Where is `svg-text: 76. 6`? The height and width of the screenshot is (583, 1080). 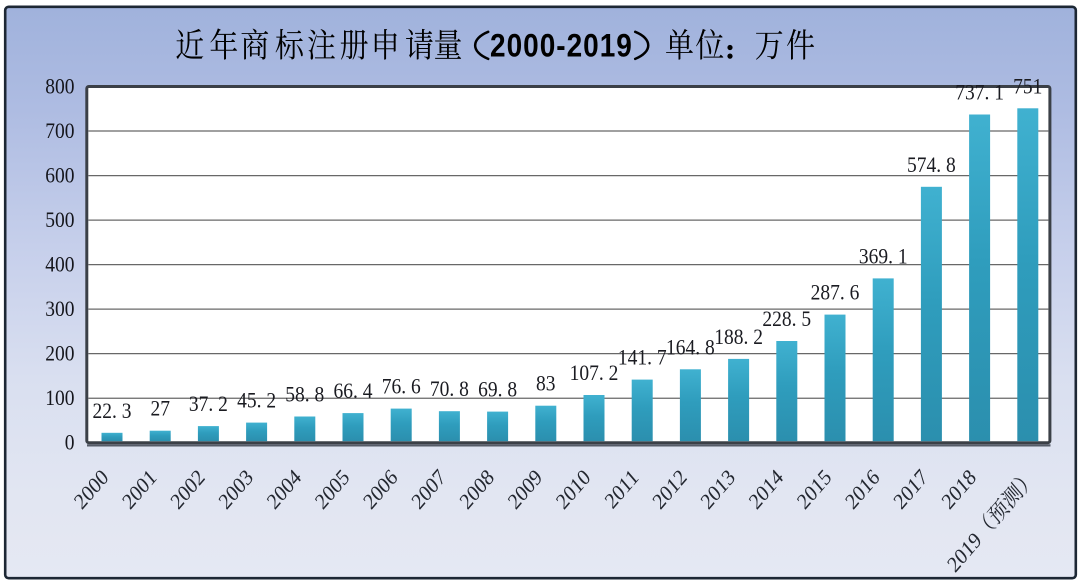
svg-text: 76. 6 is located at coordinates (401, 386).